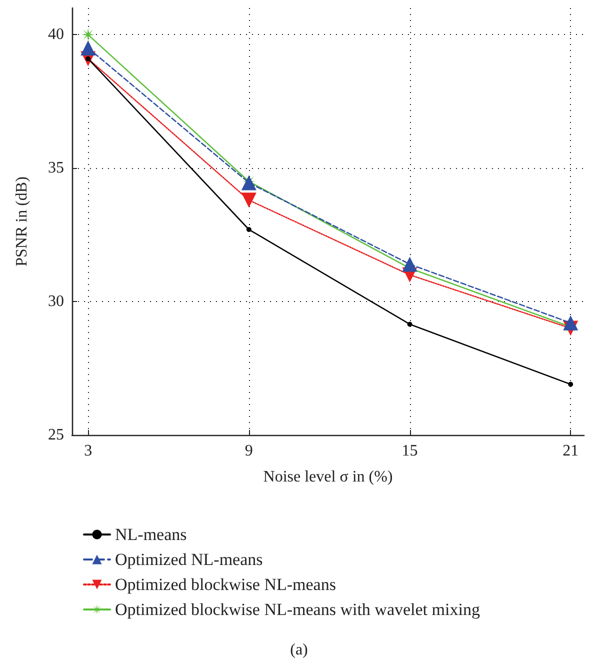  Describe the element at coordinates (248, 451) in the screenshot. I see `x-tick-label: 9` at that location.